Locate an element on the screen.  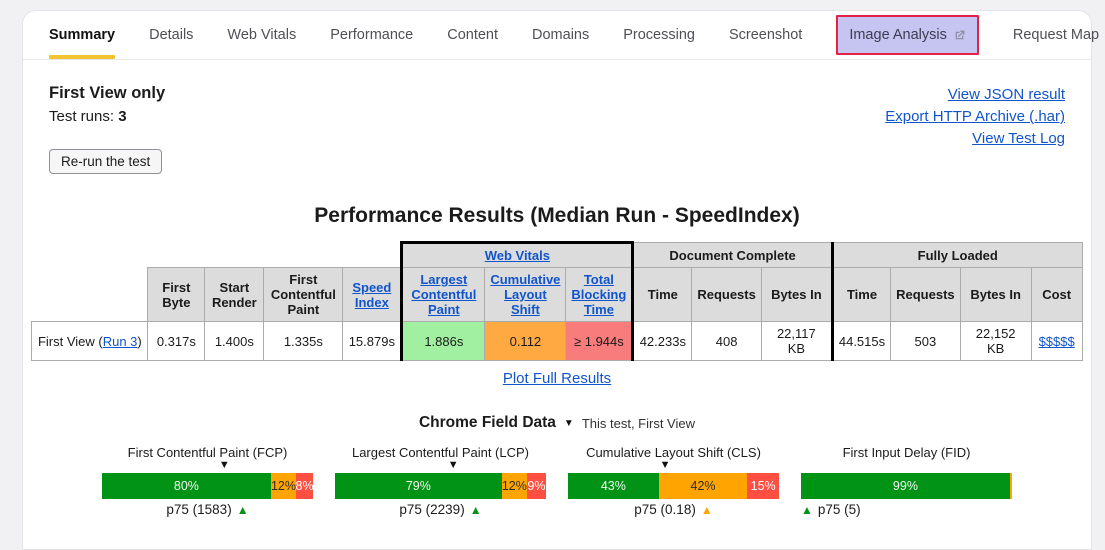
tbt-link: Total Blocking Time is located at coordinates (599, 294).